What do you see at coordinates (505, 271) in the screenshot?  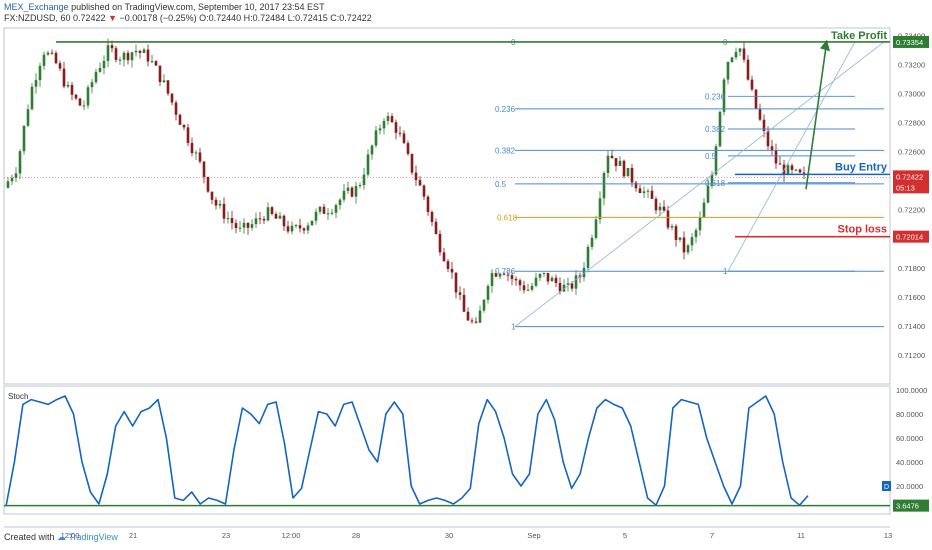 I see `fib-level-label: 0.786` at bounding box center [505, 271].